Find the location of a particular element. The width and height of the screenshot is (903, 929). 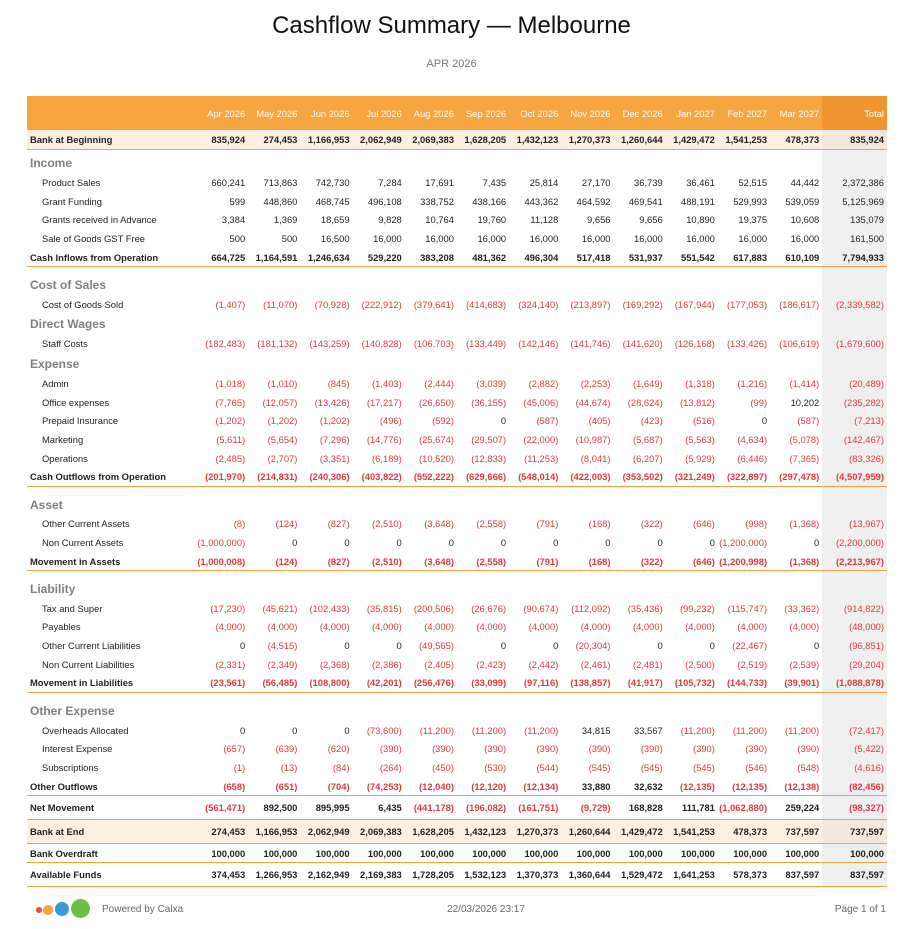

value-cell: (324,140) is located at coordinates (538, 304).